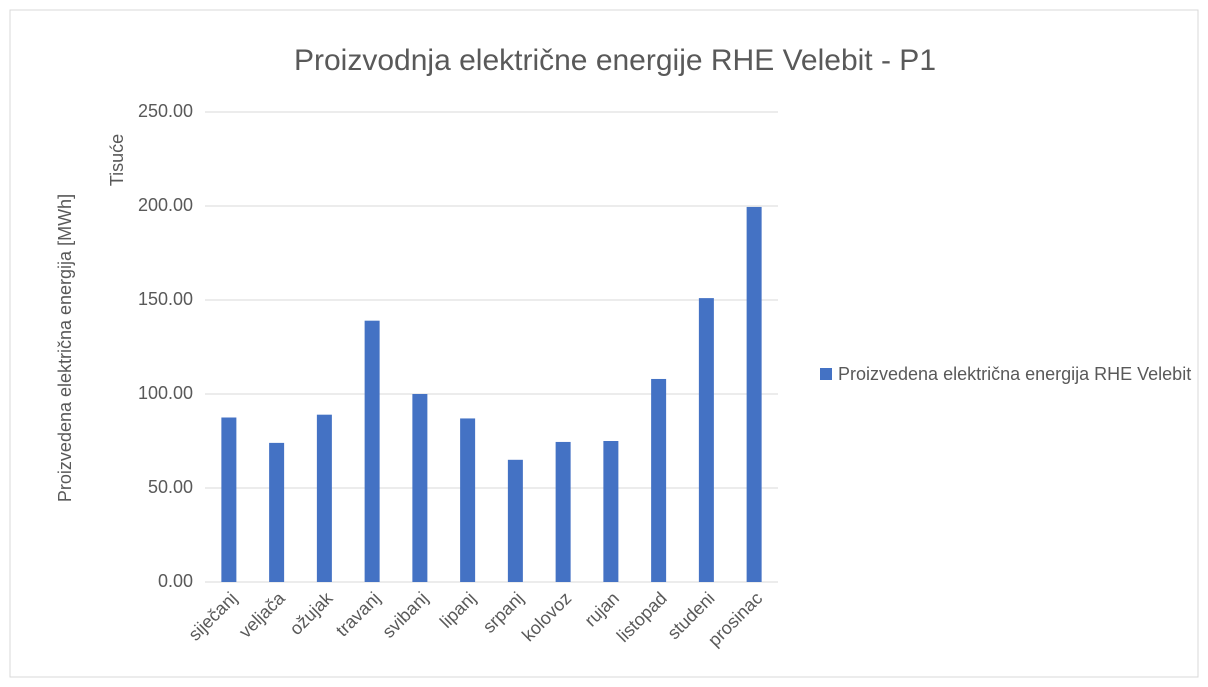 The image size is (1208, 687). I want to click on legend-swatch, so click(826, 374).